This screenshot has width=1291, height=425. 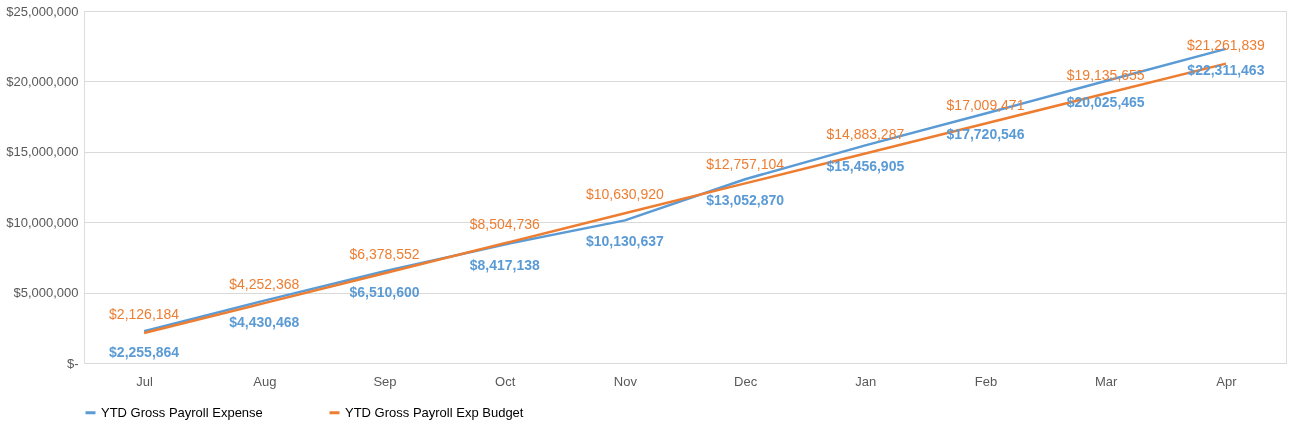 What do you see at coordinates (385, 381) in the screenshot?
I see `x-tick-label: Sep` at bounding box center [385, 381].